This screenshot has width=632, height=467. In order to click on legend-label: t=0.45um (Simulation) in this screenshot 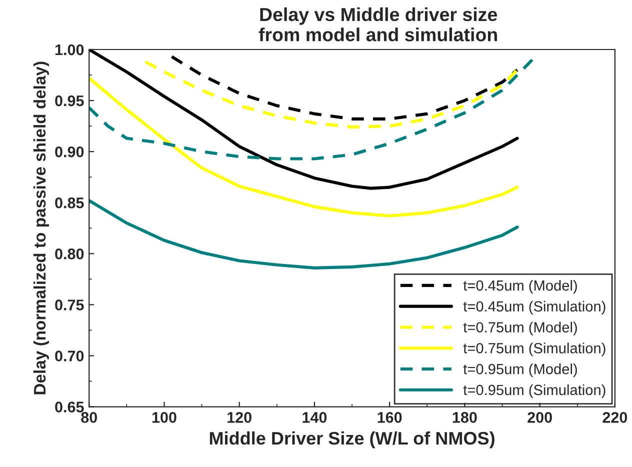, I will do `click(534, 307)`.